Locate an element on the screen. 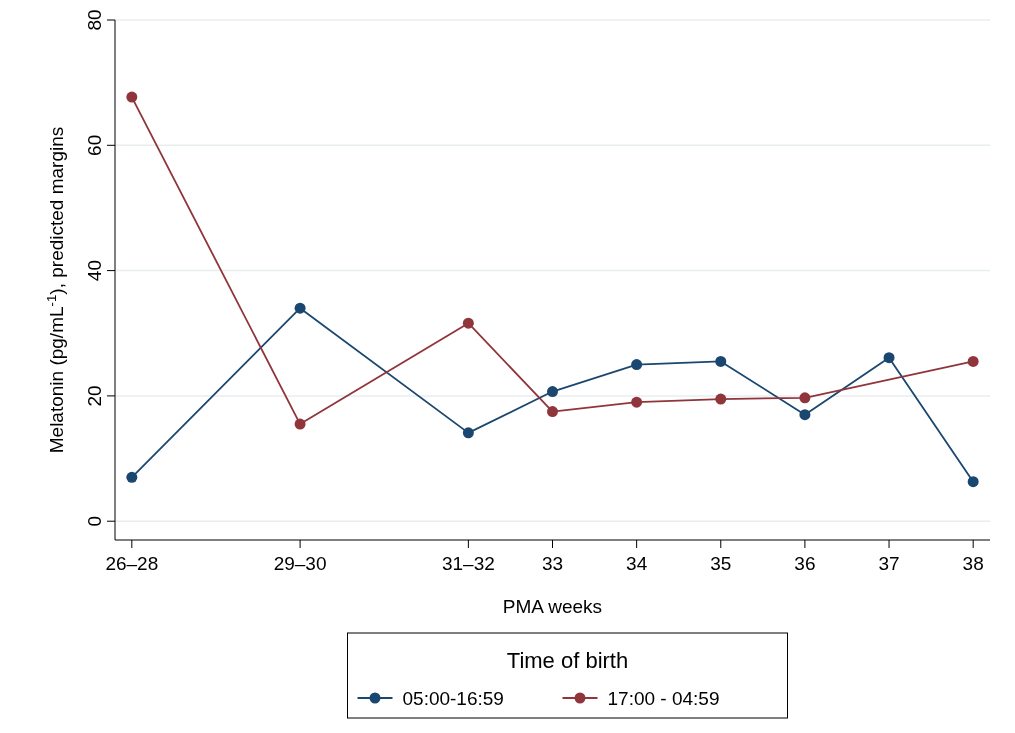 The width and height of the screenshot is (1015, 733). x-tick-label: 35 is located at coordinates (721, 563).